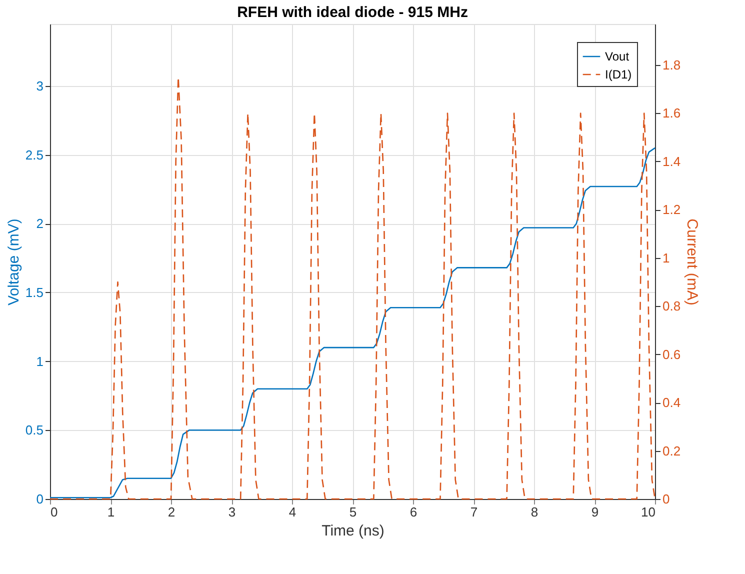 The width and height of the screenshot is (745, 574). Describe the element at coordinates (40, 361) in the screenshot. I see `y-tick-label: 1` at that location.